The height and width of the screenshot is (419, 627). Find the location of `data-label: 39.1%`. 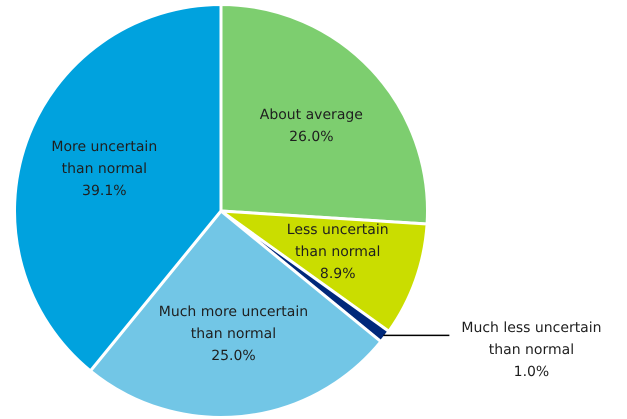

data-label: 39.1% is located at coordinates (104, 191).